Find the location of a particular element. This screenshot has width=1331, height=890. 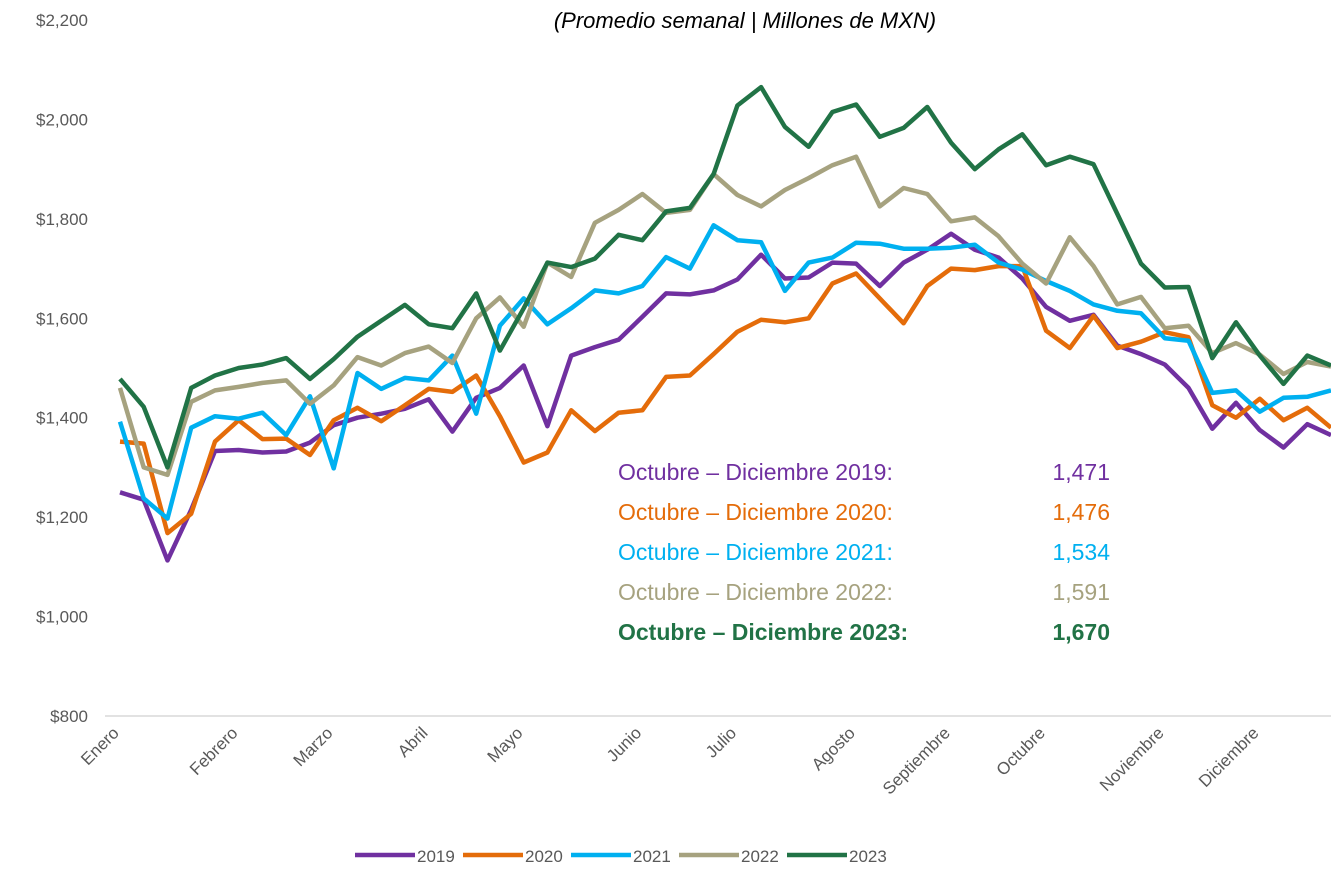

y-tick-label: $2,200 is located at coordinates (62, 20).